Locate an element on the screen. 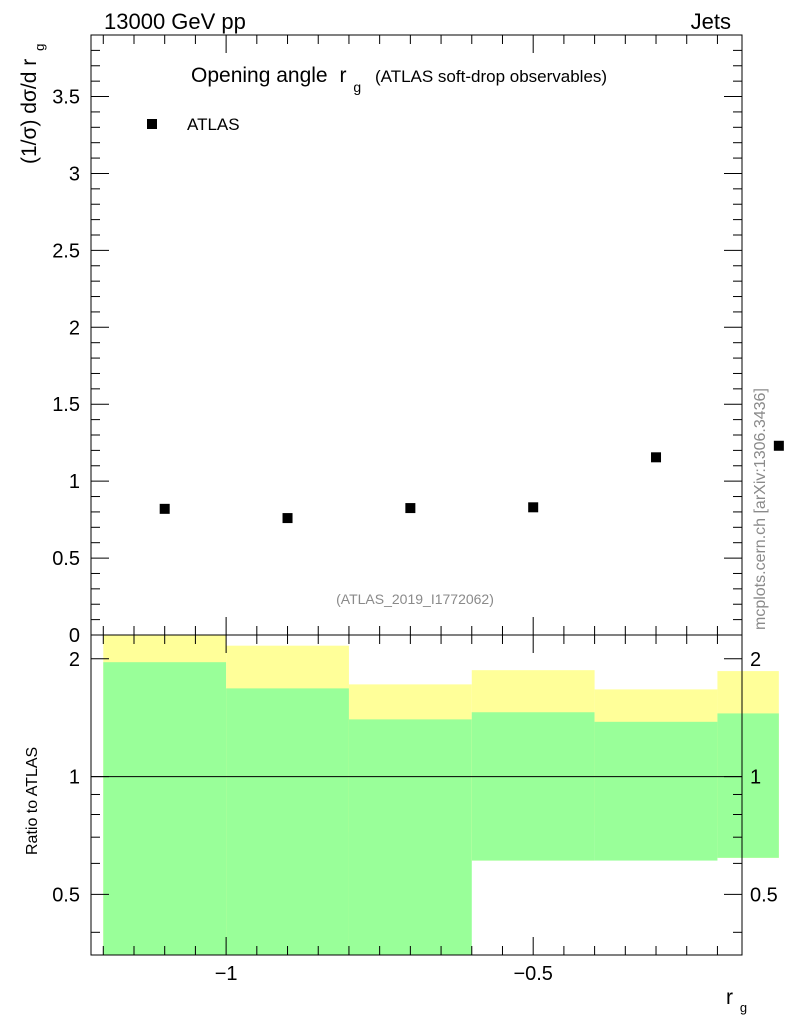 This screenshot has width=786, height=1024. title-main: Opening angle is located at coordinates (259, 75).